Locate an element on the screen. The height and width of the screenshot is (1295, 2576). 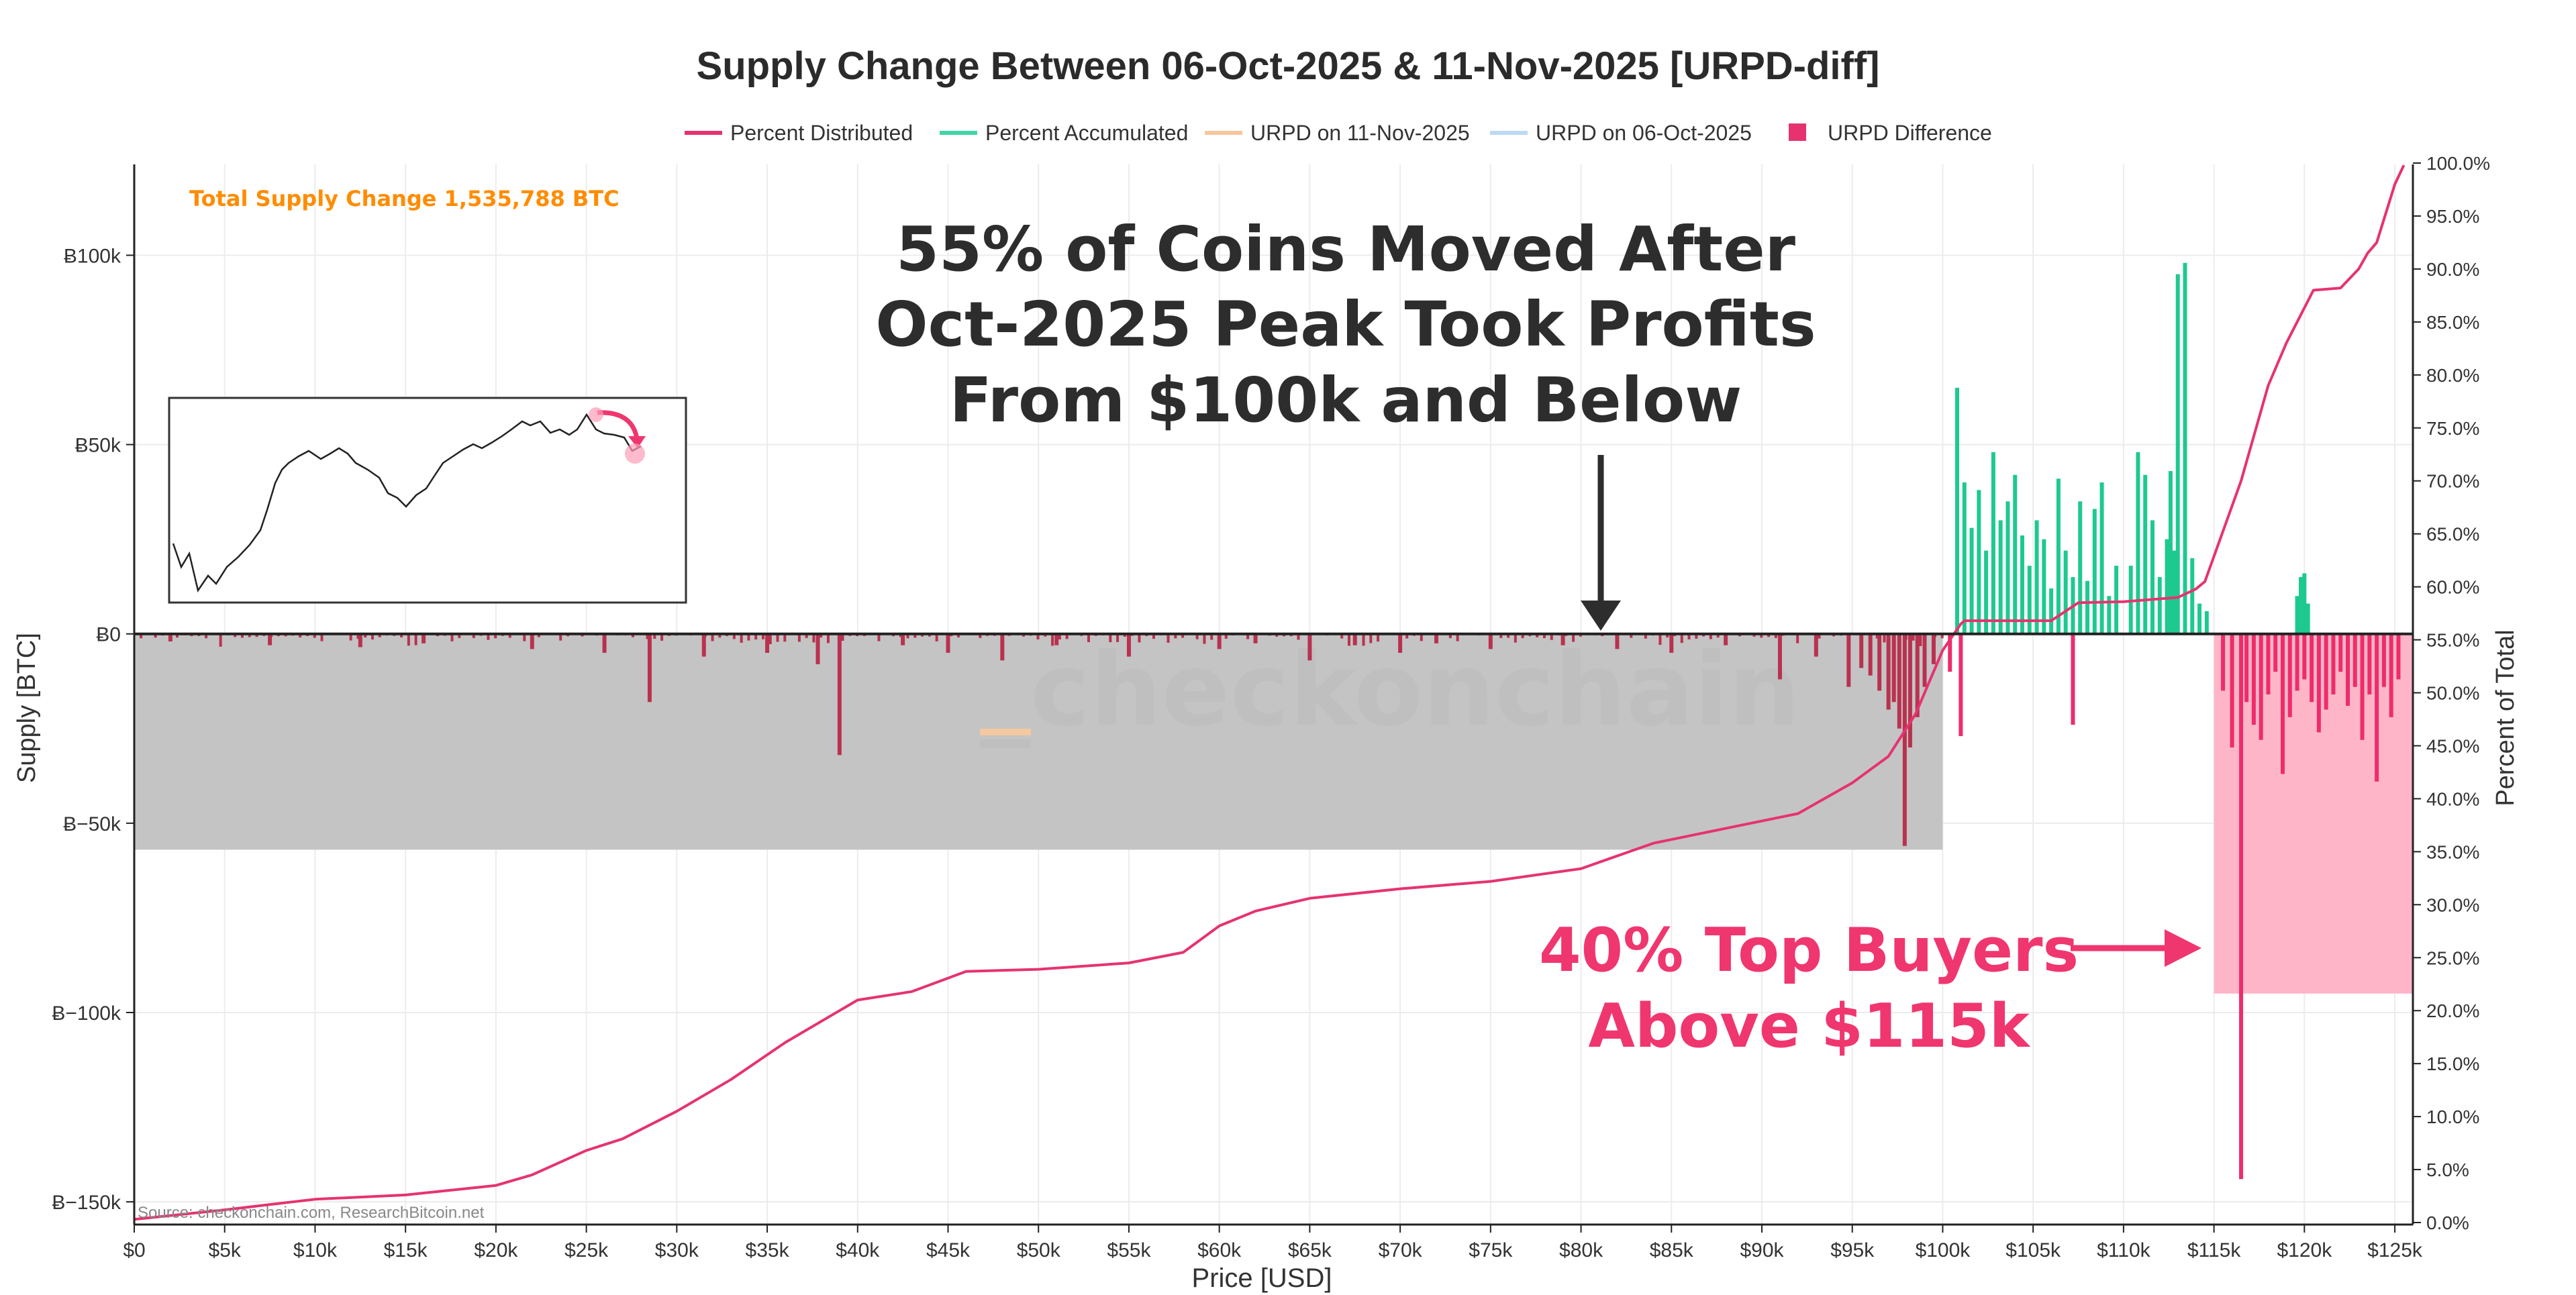
y2-tick-label: 100.0% is located at coordinates (2458, 163).